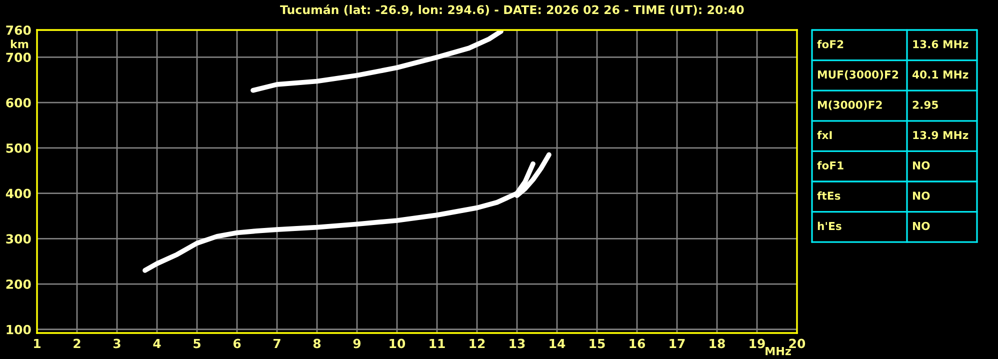 The image size is (998, 359). I want to click on x-tick-label: 20, so click(797, 343).